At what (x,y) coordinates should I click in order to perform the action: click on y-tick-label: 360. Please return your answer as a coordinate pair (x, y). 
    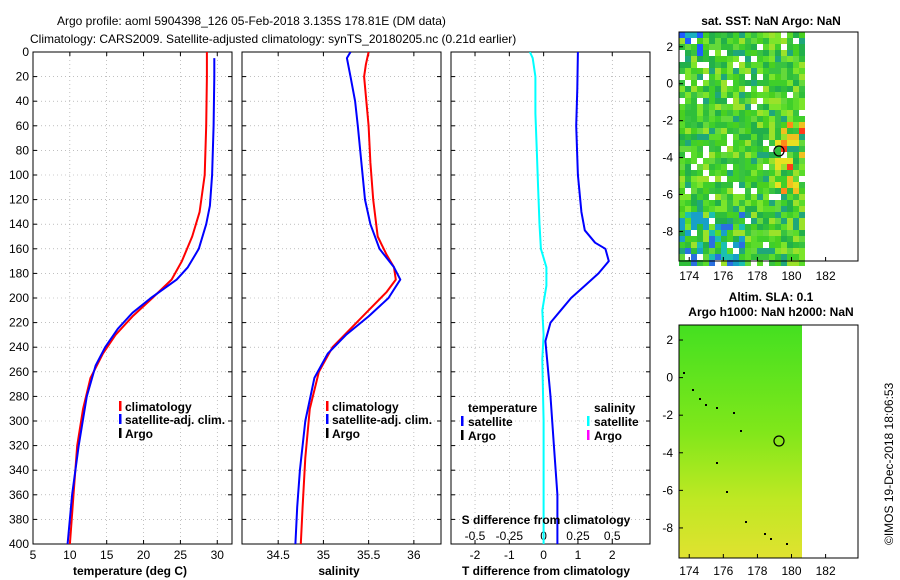
    Looking at the image, I should click on (19, 495).